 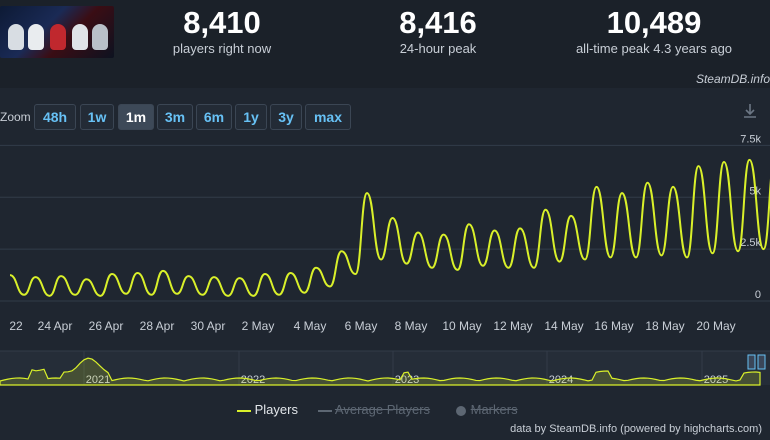 What do you see at coordinates (325, 410) in the screenshot?
I see `legend-average-swatch` at bounding box center [325, 410].